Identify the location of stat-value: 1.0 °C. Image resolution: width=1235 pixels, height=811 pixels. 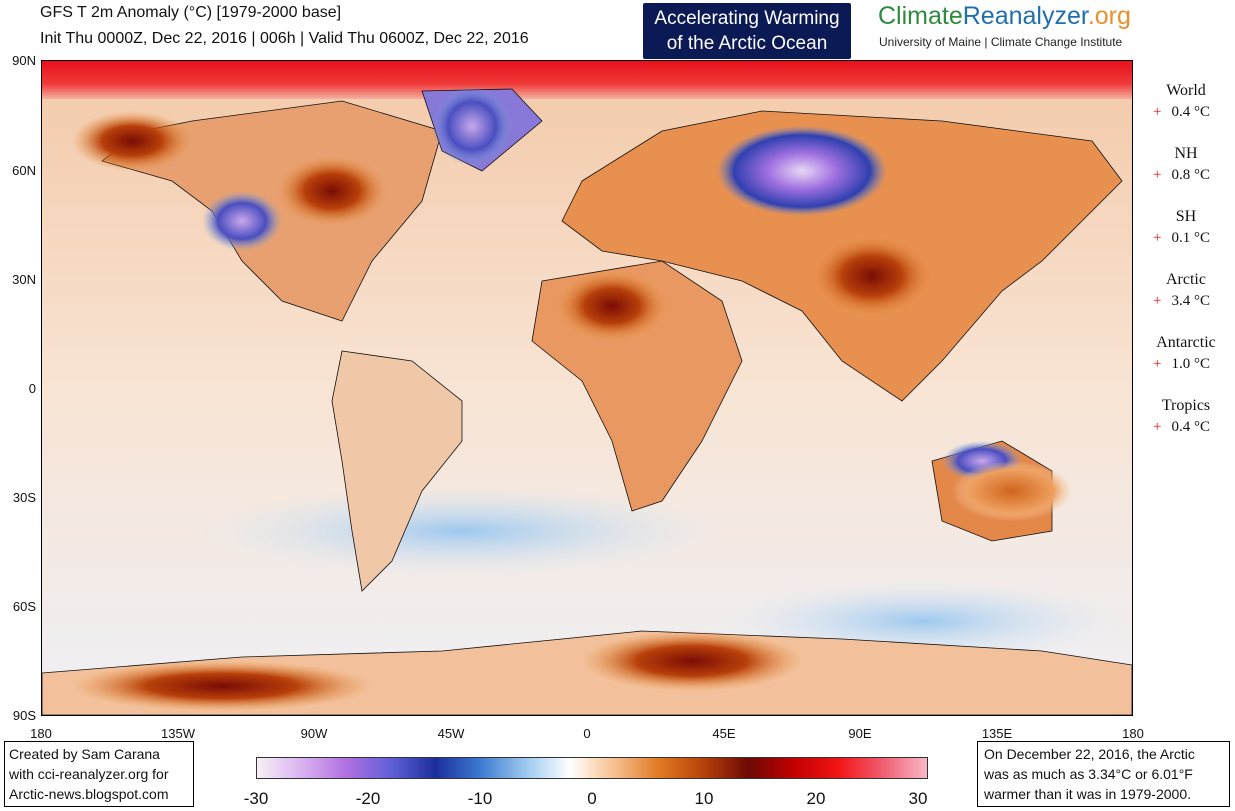
(1190, 364).